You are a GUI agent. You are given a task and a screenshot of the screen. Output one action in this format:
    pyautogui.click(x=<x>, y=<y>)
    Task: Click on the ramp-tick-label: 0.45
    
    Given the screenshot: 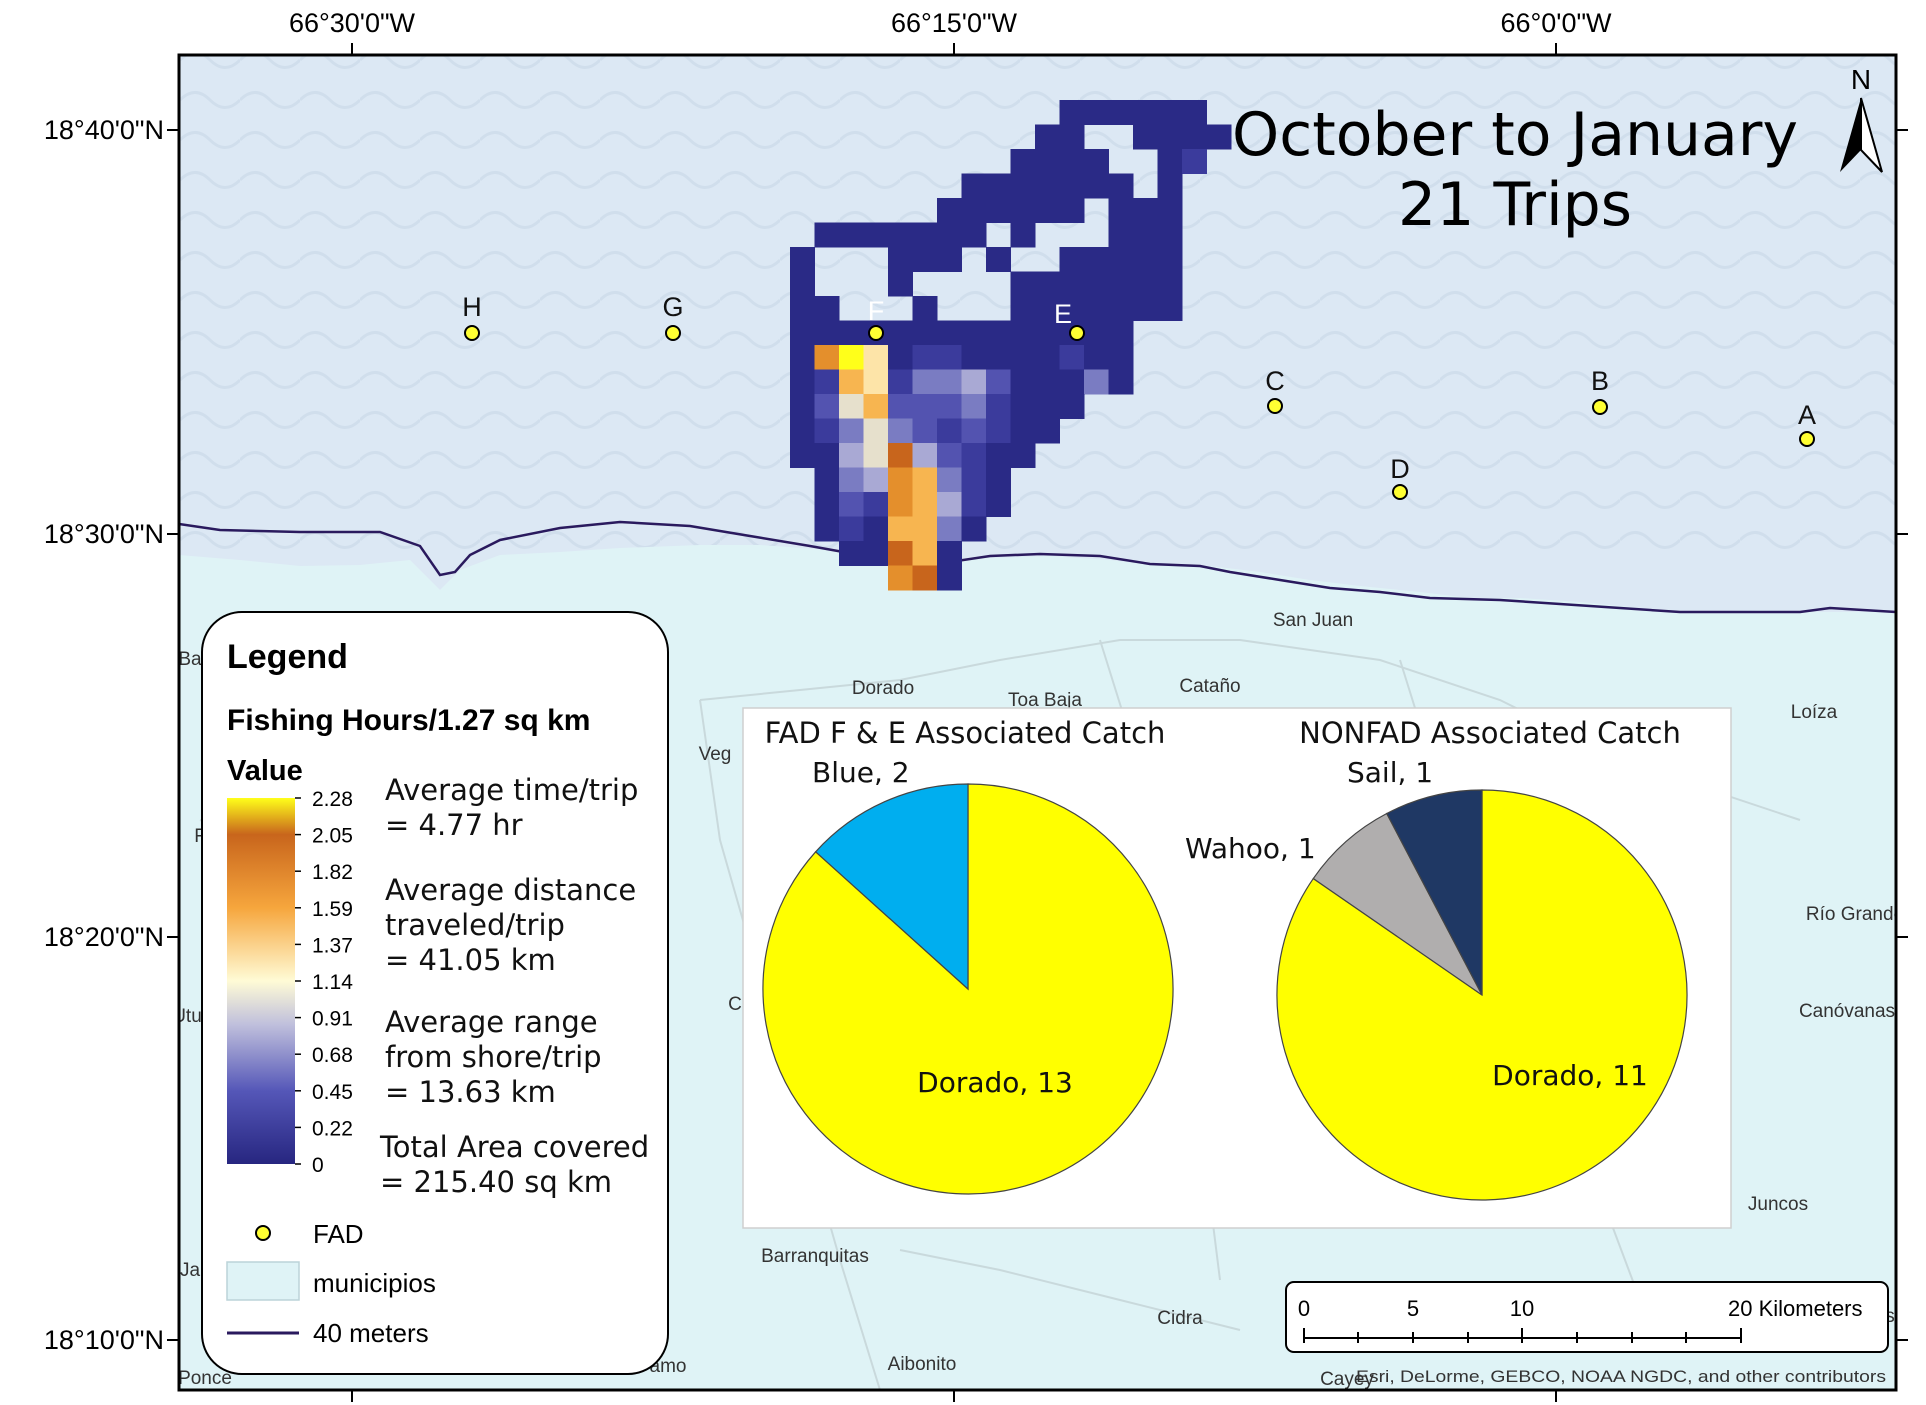 What is the action you would take?
    pyautogui.click(x=332, y=1092)
    